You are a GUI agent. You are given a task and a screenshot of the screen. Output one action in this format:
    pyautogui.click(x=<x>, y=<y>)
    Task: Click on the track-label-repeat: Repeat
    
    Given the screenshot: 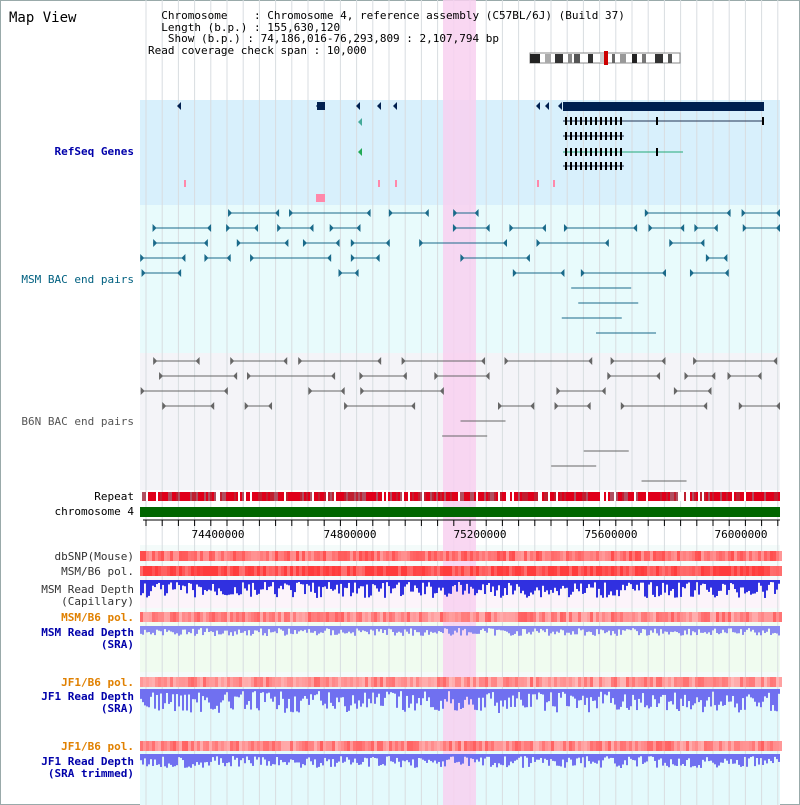 What is the action you would take?
    pyautogui.click(x=114, y=496)
    